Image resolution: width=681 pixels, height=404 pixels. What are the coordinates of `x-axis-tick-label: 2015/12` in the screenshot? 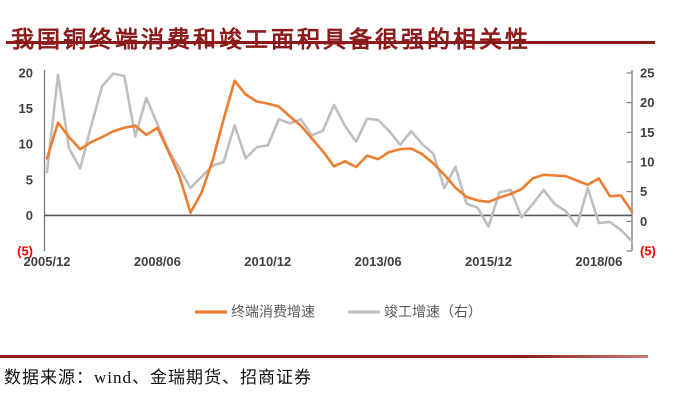 It's located at (488, 261).